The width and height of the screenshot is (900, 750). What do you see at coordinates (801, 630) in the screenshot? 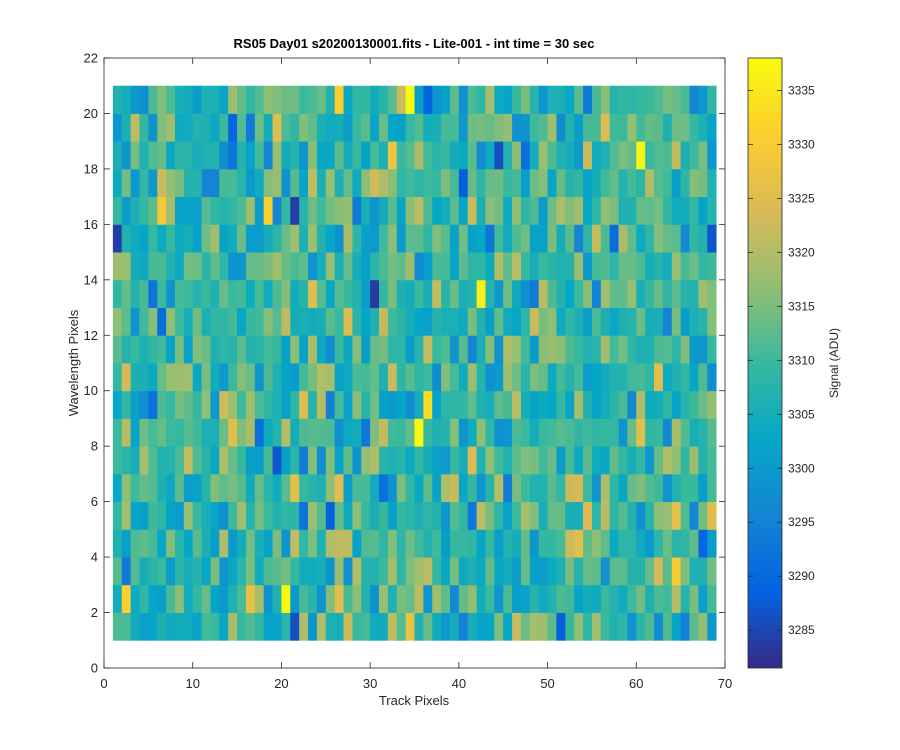
I see `colorbar-tick-label: 3285` at bounding box center [801, 630].